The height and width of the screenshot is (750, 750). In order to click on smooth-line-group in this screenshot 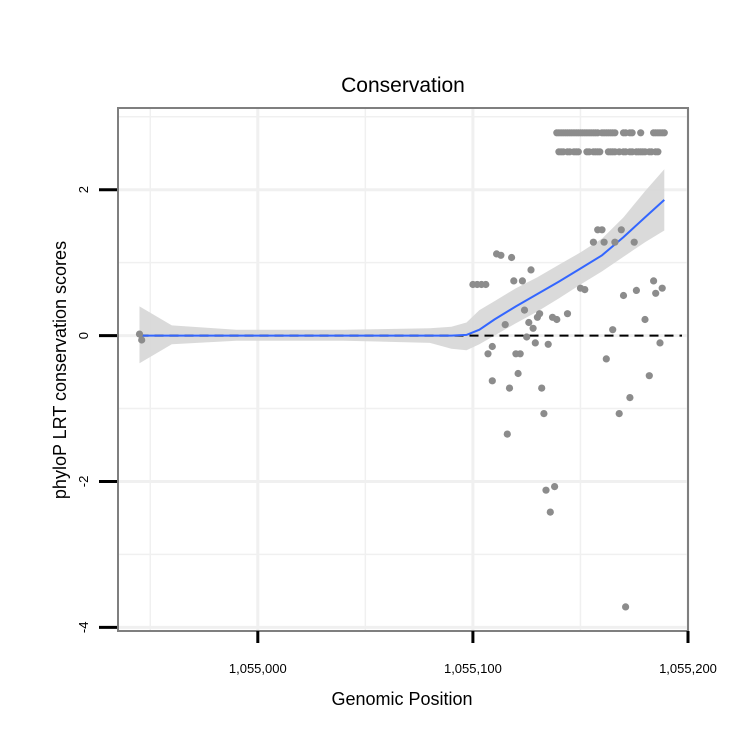, I will do `click(402, 268)`.